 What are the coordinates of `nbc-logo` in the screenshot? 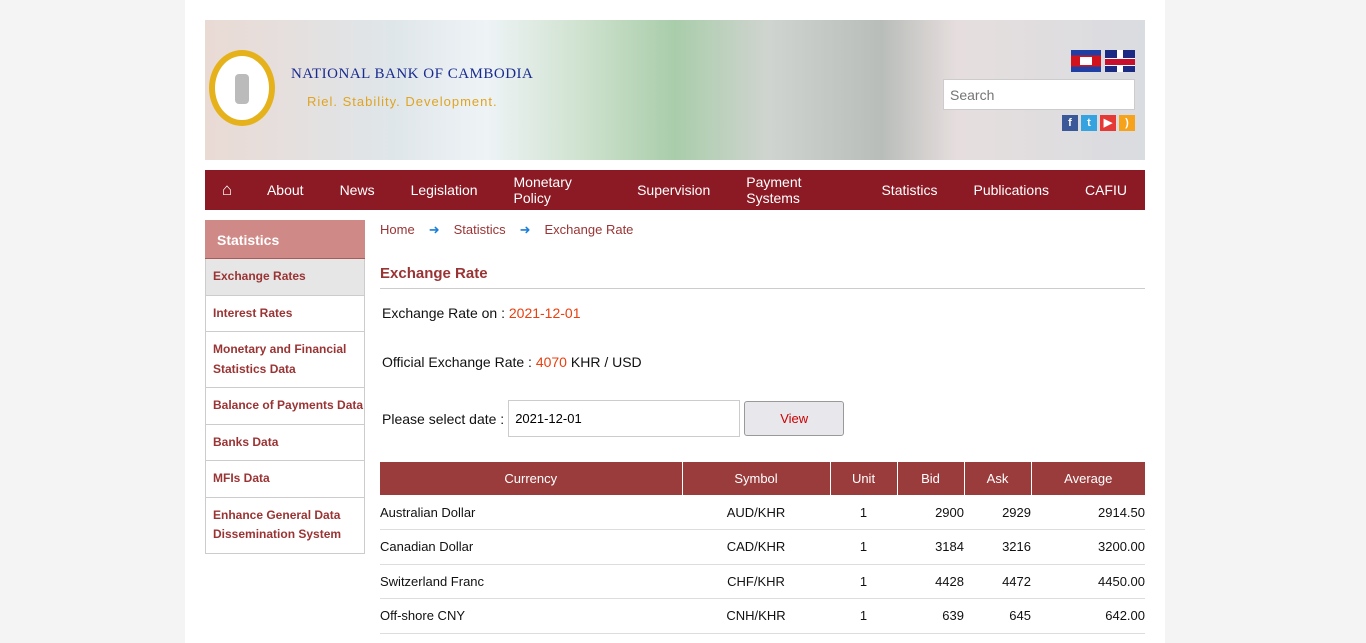 It's located at (242, 88).